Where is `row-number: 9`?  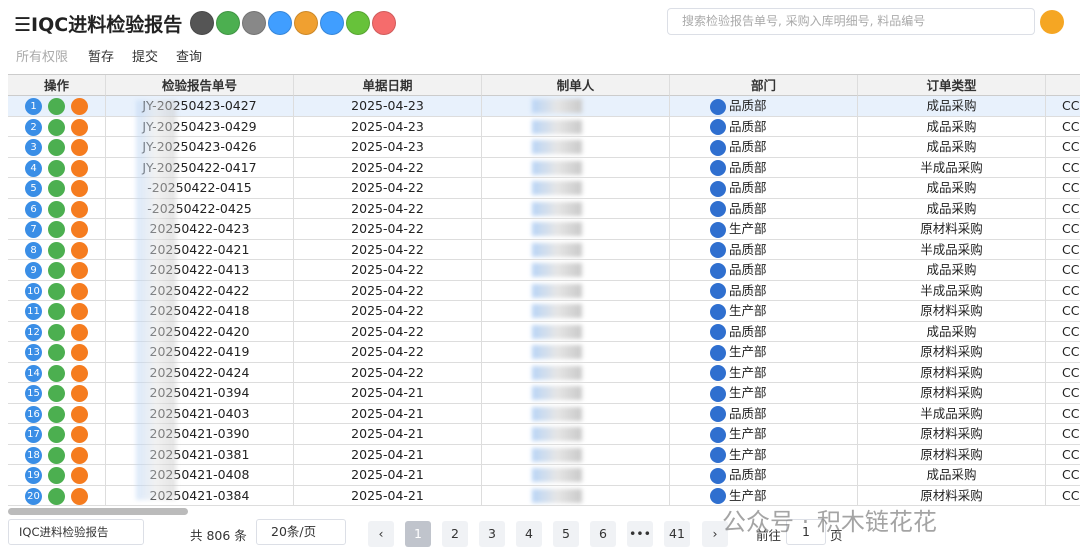 row-number: 9 is located at coordinates (33, 270).